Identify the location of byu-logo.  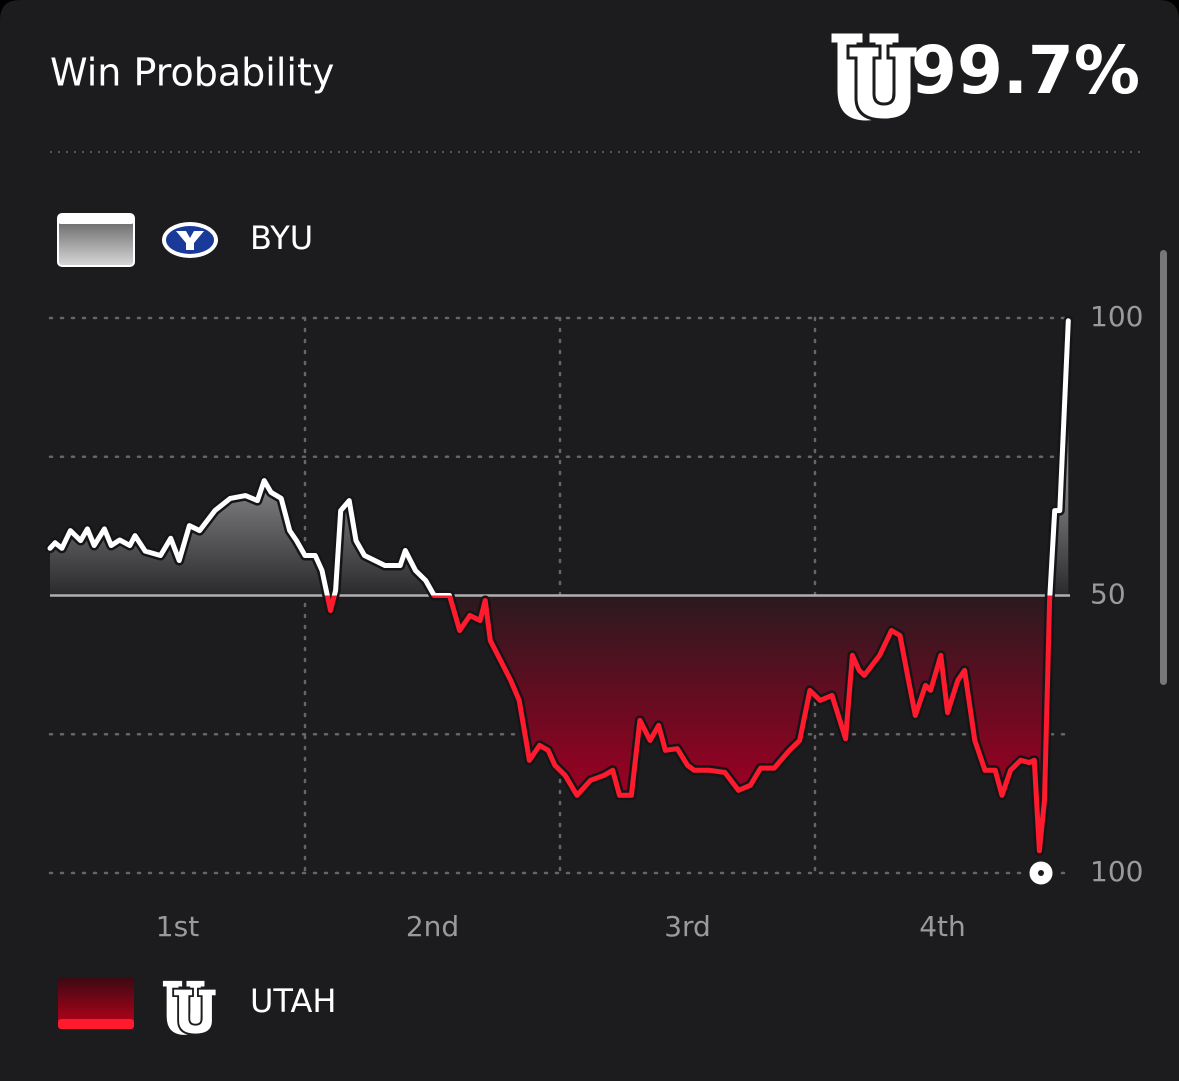
(190, 240).